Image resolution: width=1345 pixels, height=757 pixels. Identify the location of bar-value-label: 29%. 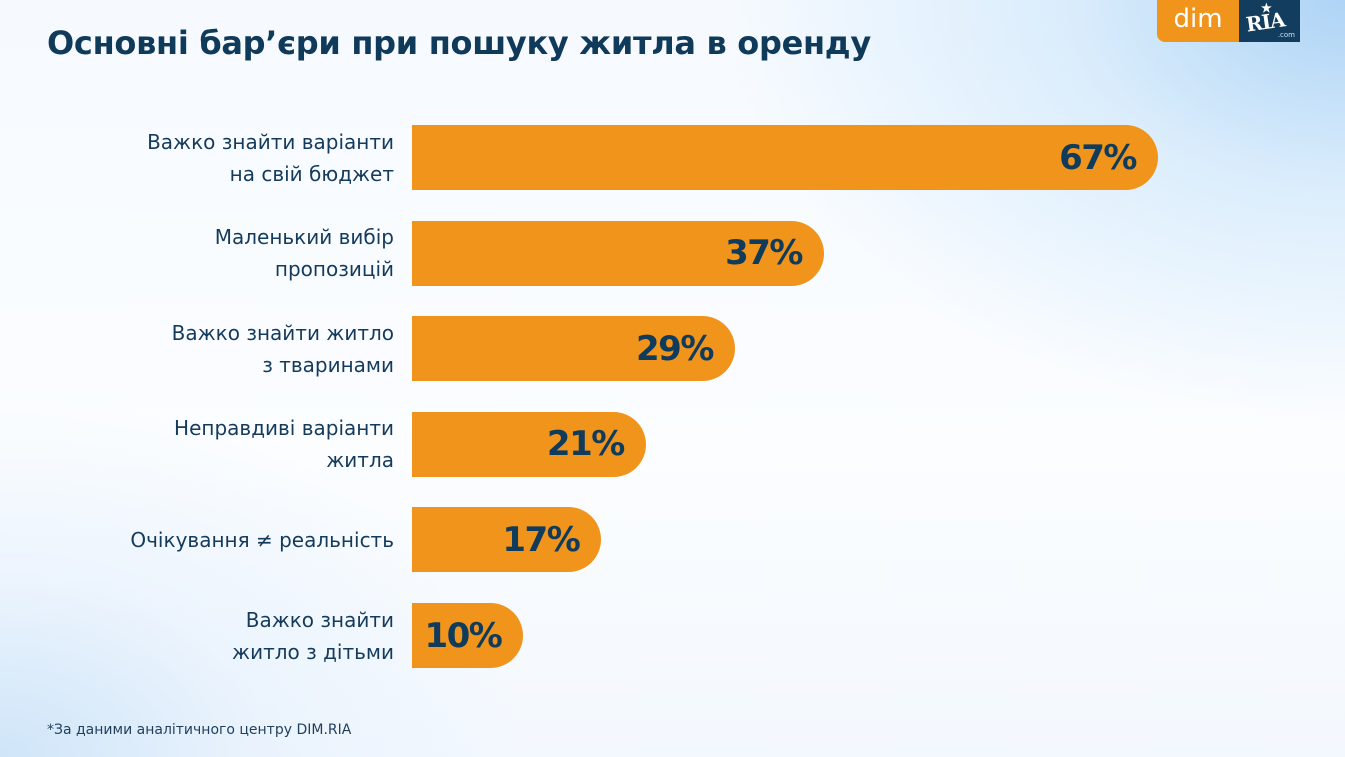
(675, 348).